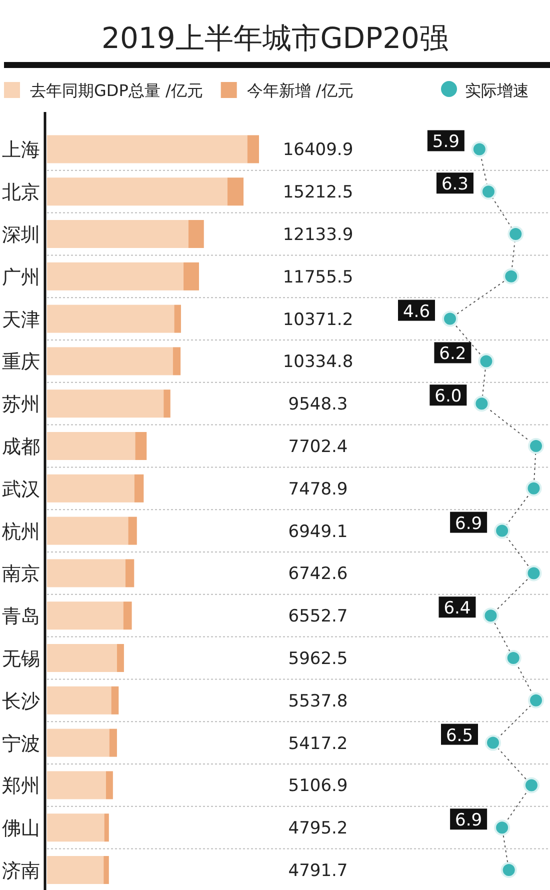 Image resolution: width=550 pixels, height=890 pixels. I want to click on data-label: 6.2, so click(452, 354).